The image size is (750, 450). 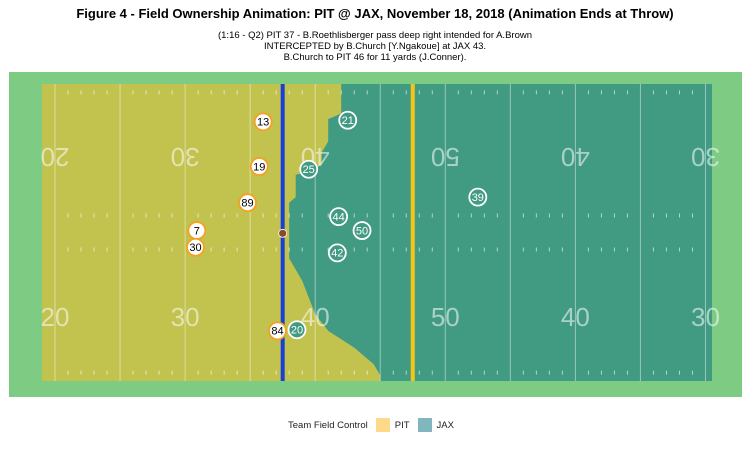 I want to click on pit-player-number: 84, so click(x=277, y=332).